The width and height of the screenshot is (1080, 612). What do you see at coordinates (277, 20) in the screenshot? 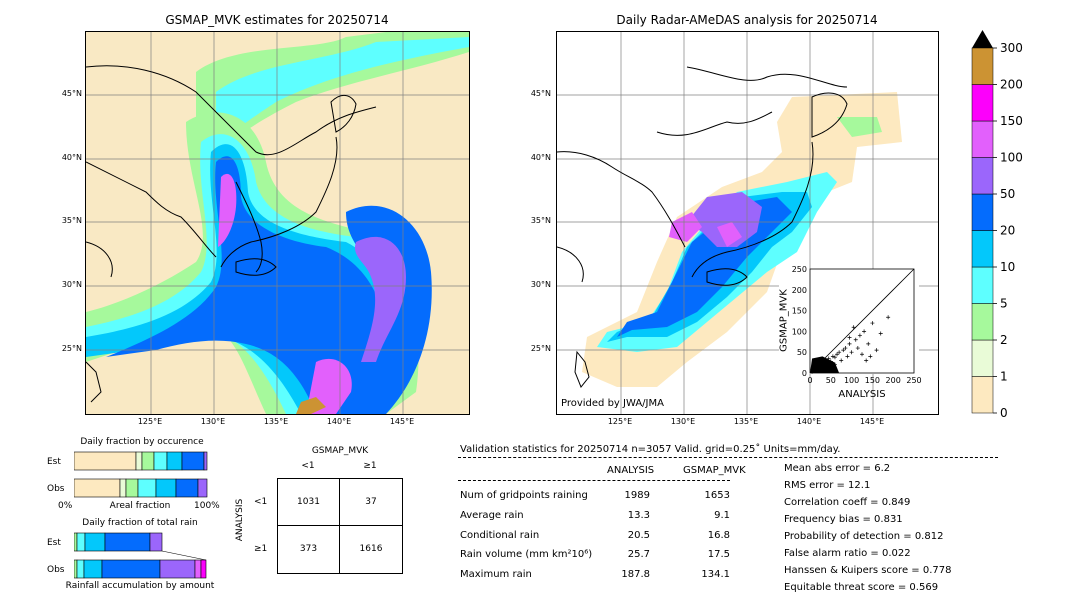
I see `left-map-title: GSMAP_MVK estimates for 20250714` at bounding box center [277, 20].